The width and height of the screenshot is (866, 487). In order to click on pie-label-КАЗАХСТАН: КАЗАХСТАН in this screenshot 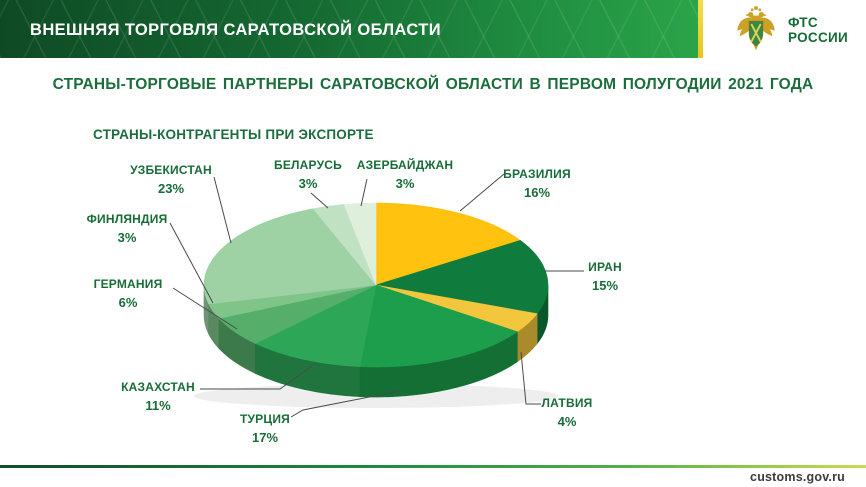, I will do `click(158, 387)`.